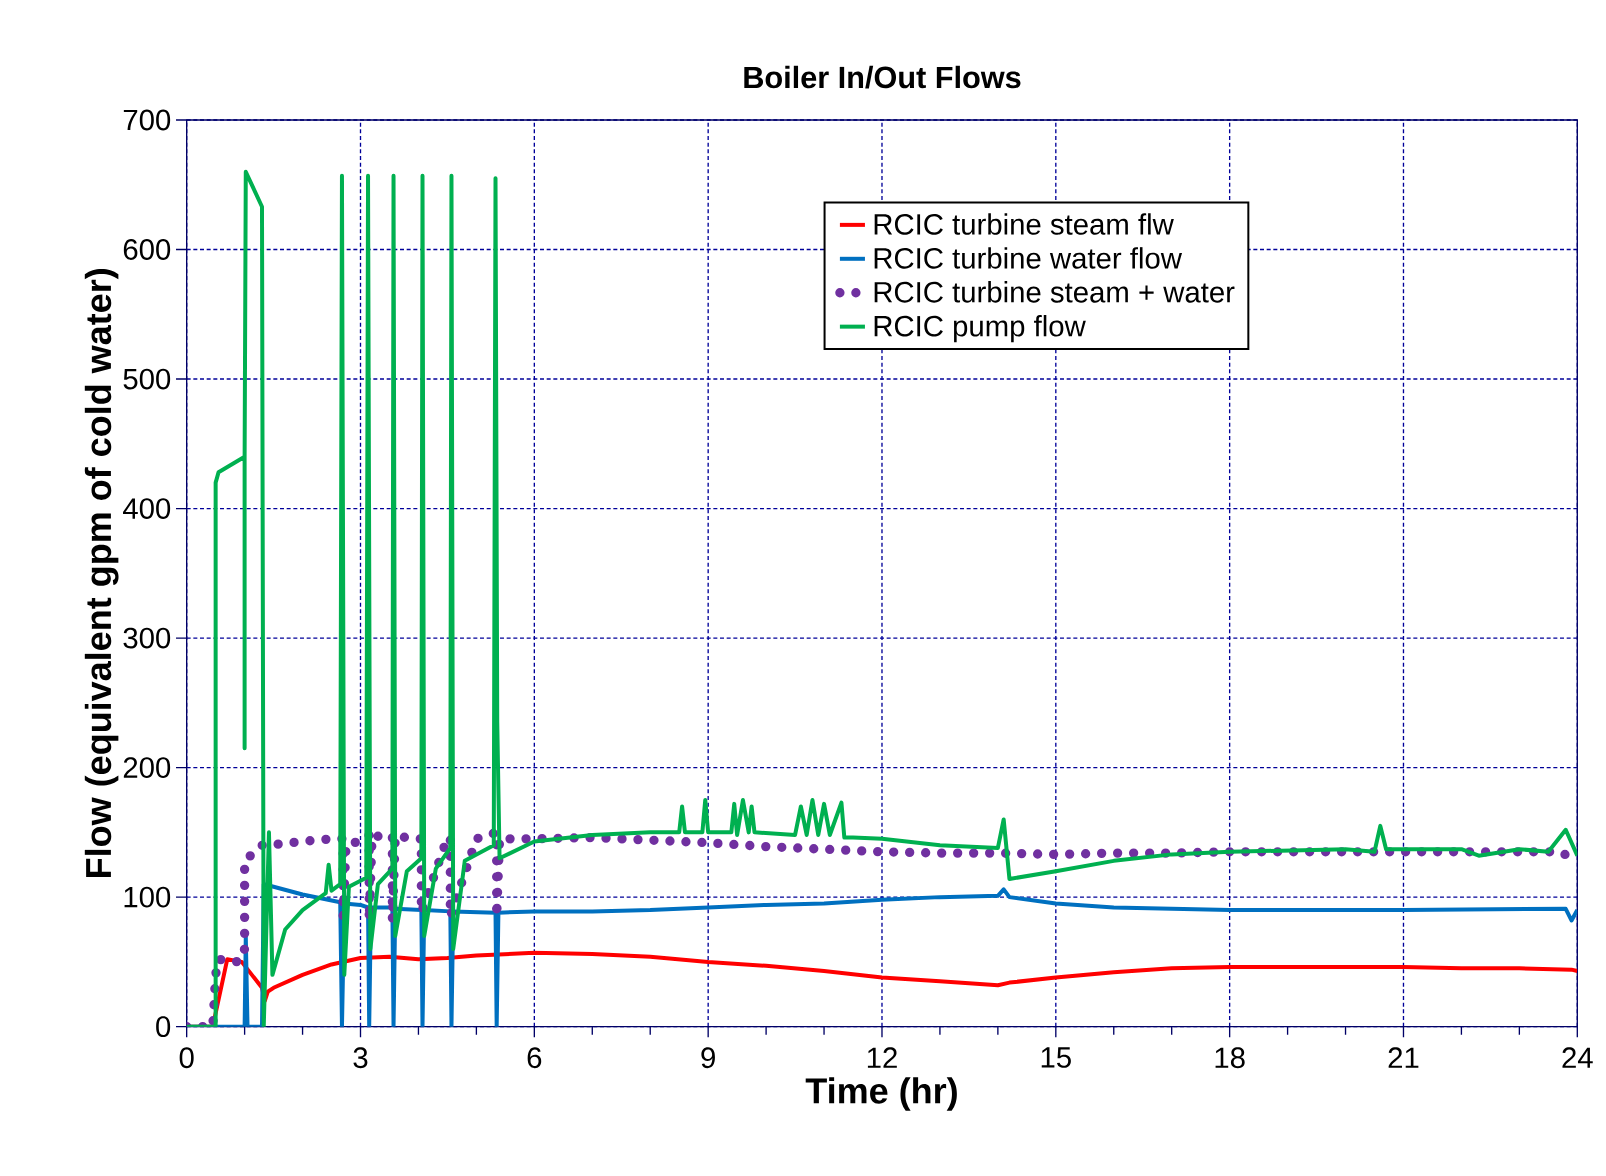 The image size is (1606, 1176). I want to click on legend-label: RCIC turbine steam + water, so click(1054, 292).